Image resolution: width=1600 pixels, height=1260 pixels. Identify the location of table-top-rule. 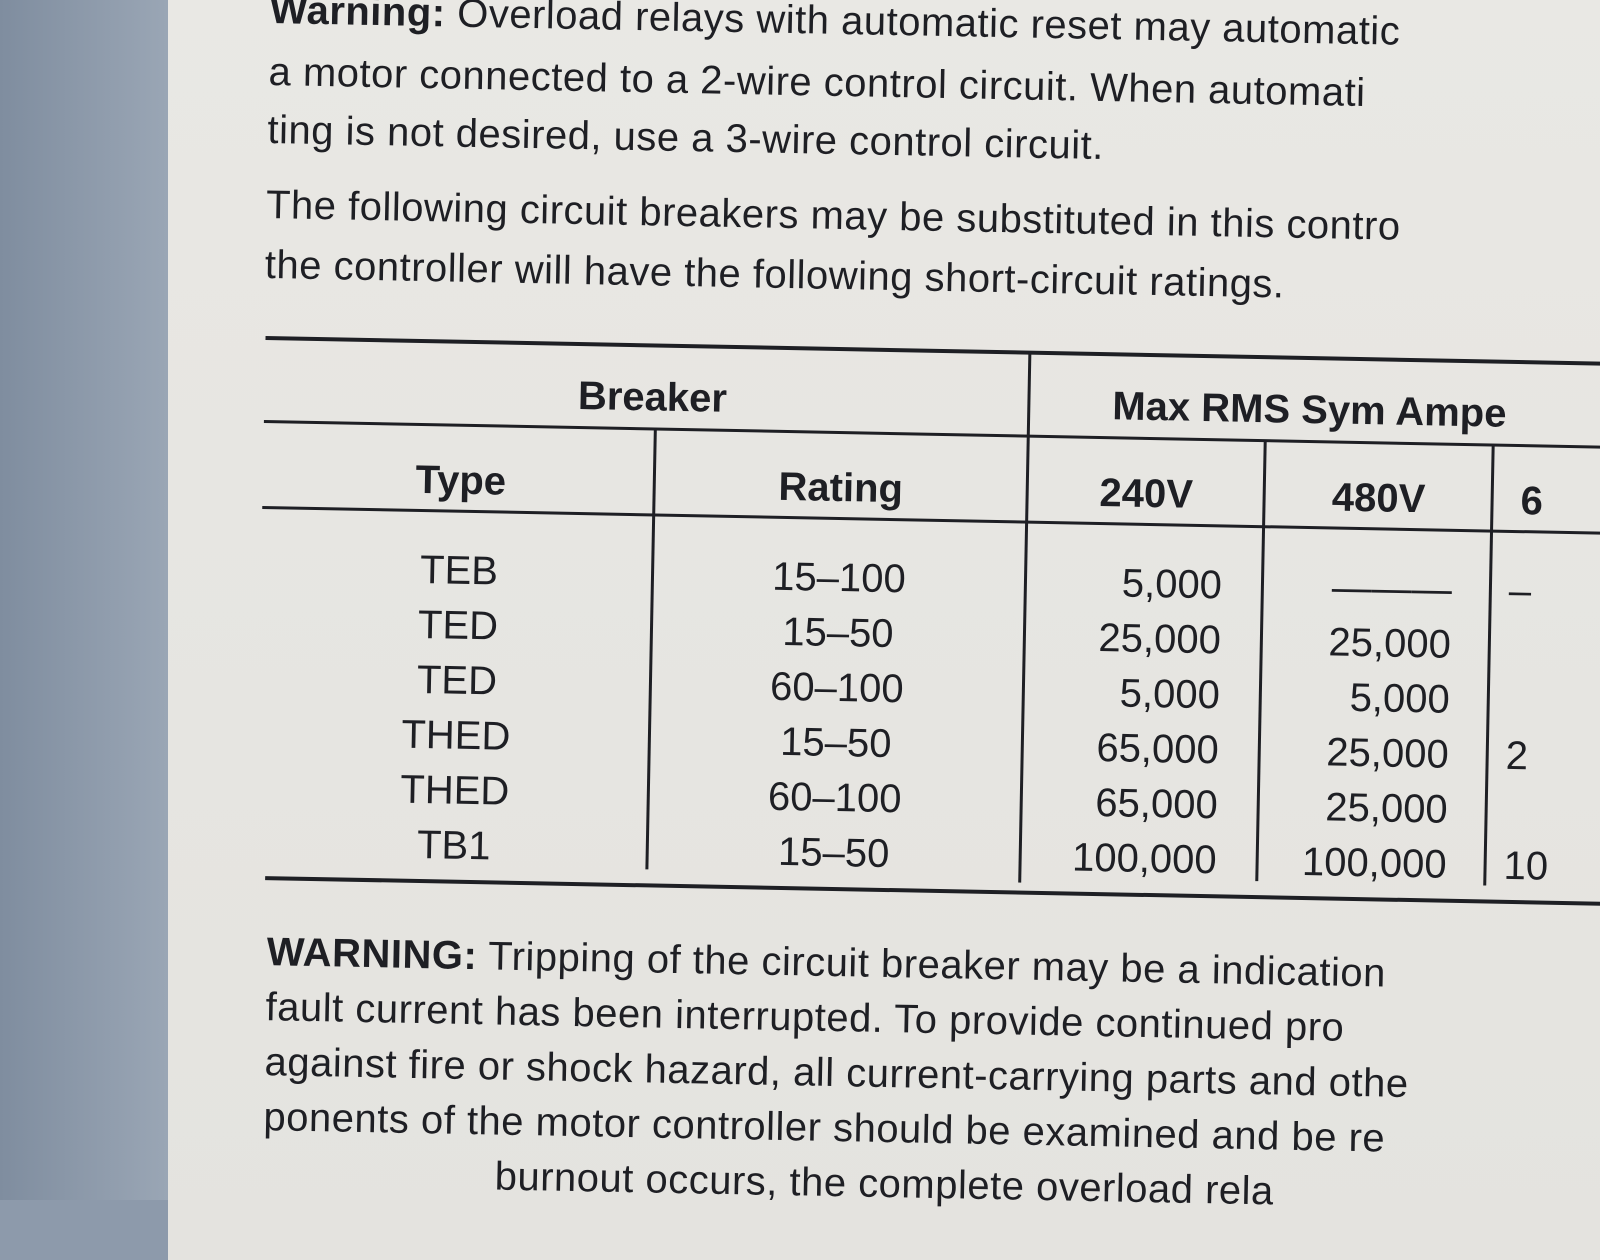
(932, 351).